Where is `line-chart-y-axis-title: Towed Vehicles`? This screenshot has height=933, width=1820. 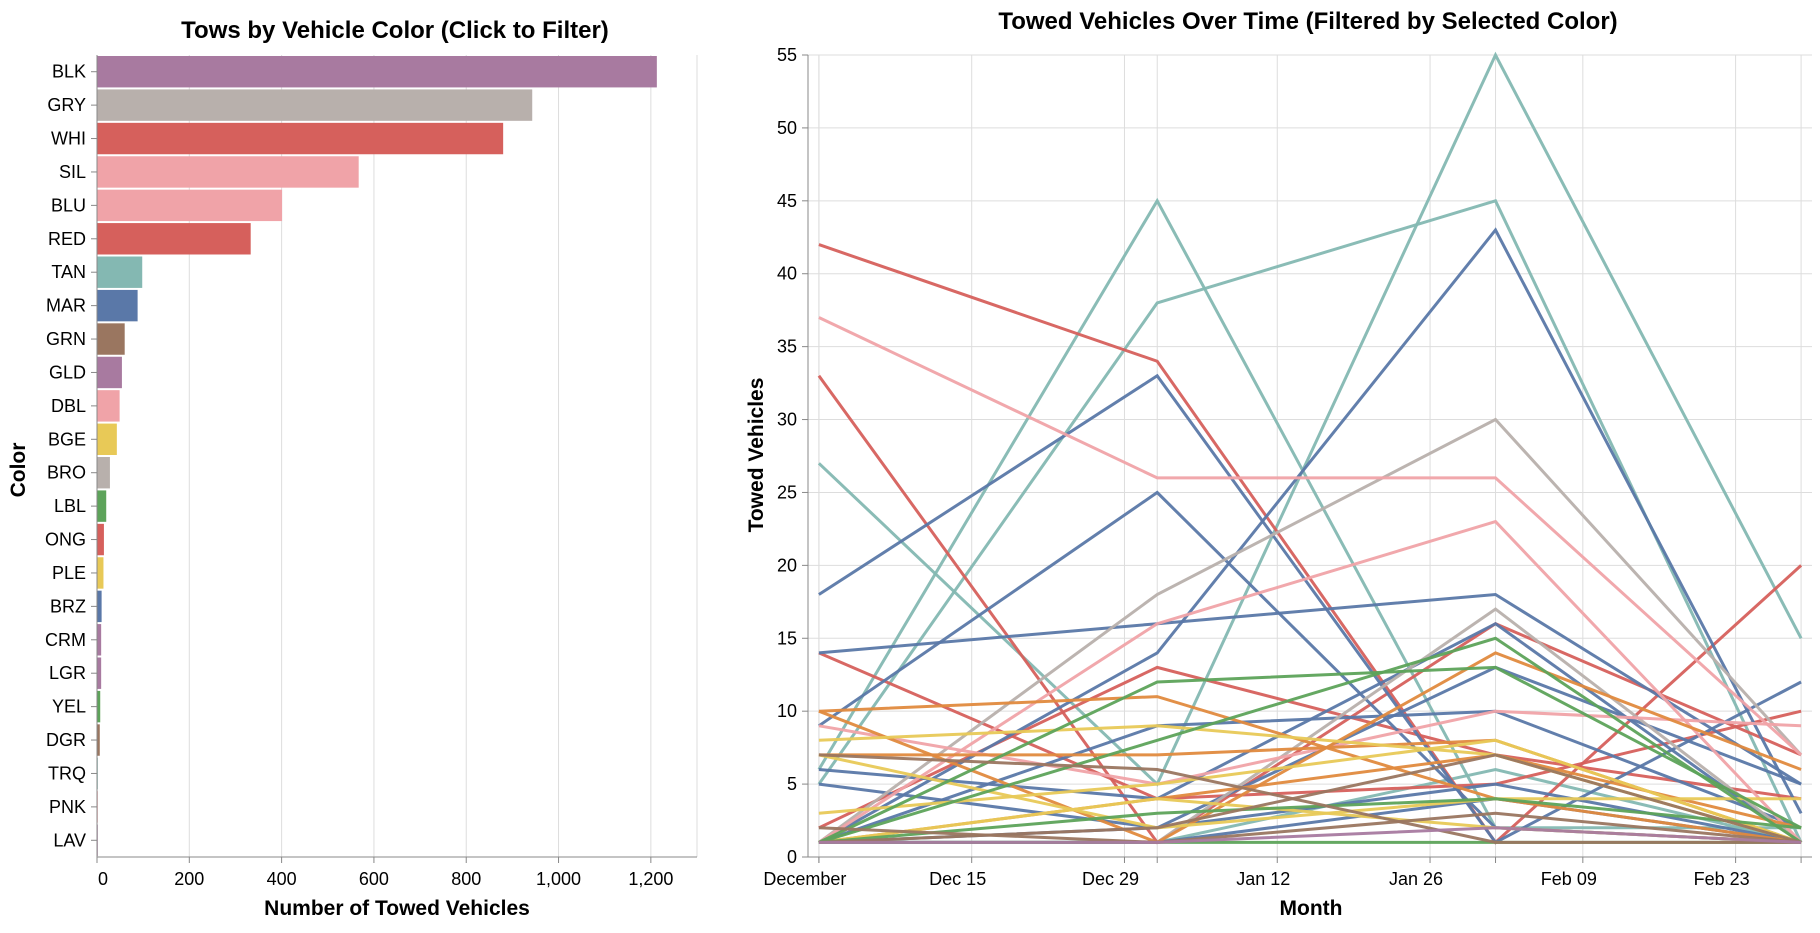 line-chart-y-axis-title: Towed Vehicles is located at coordinates (756, 455).